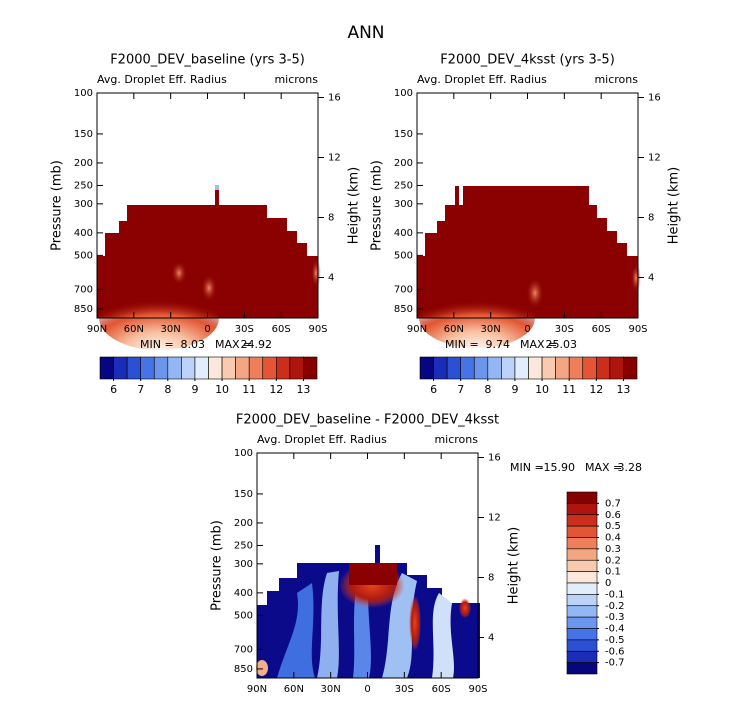  I want to click on max-value: 24.92, so click(257, 344).